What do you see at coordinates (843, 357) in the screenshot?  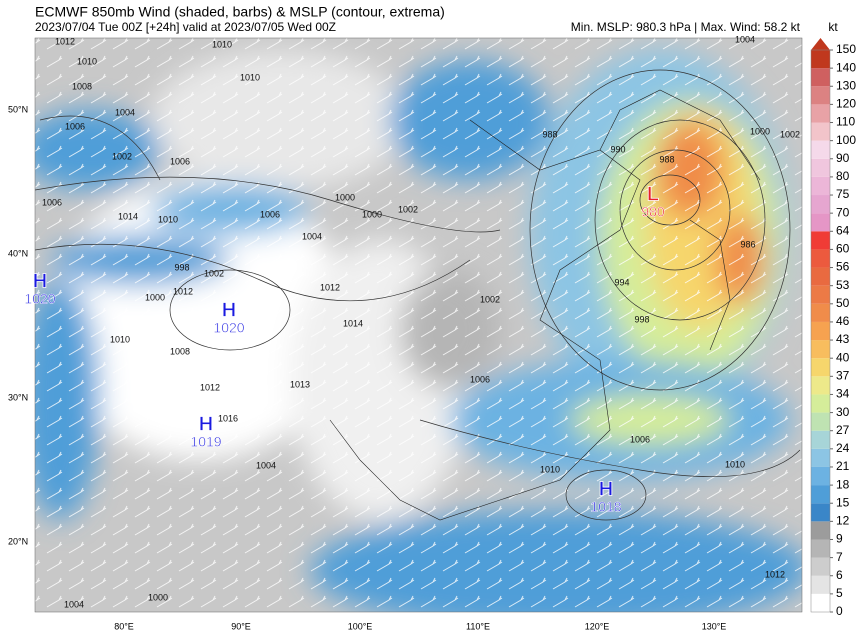 I see `colorbar-label: 40` at bounding box center [843, 357].